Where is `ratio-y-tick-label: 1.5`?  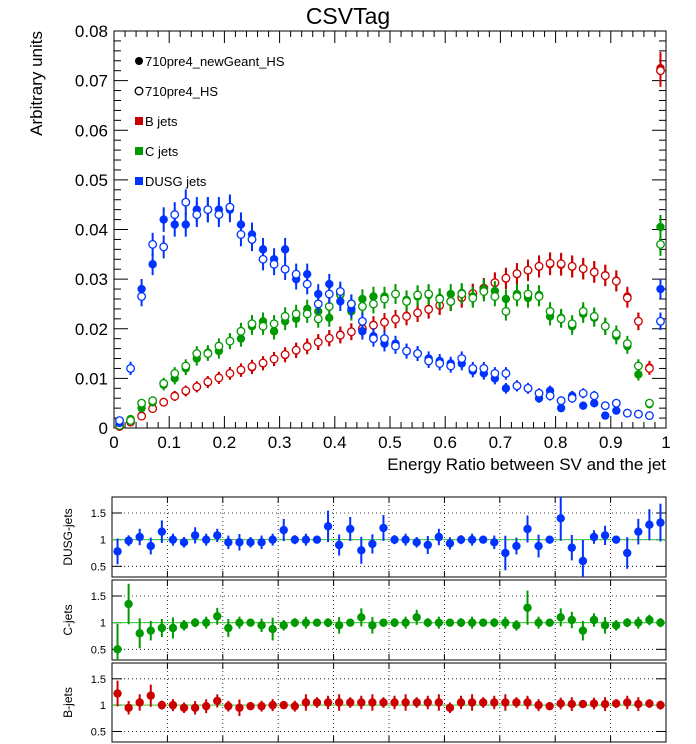
ratio-y-tick-label: 1.5 is located at coordinates (98, 680).